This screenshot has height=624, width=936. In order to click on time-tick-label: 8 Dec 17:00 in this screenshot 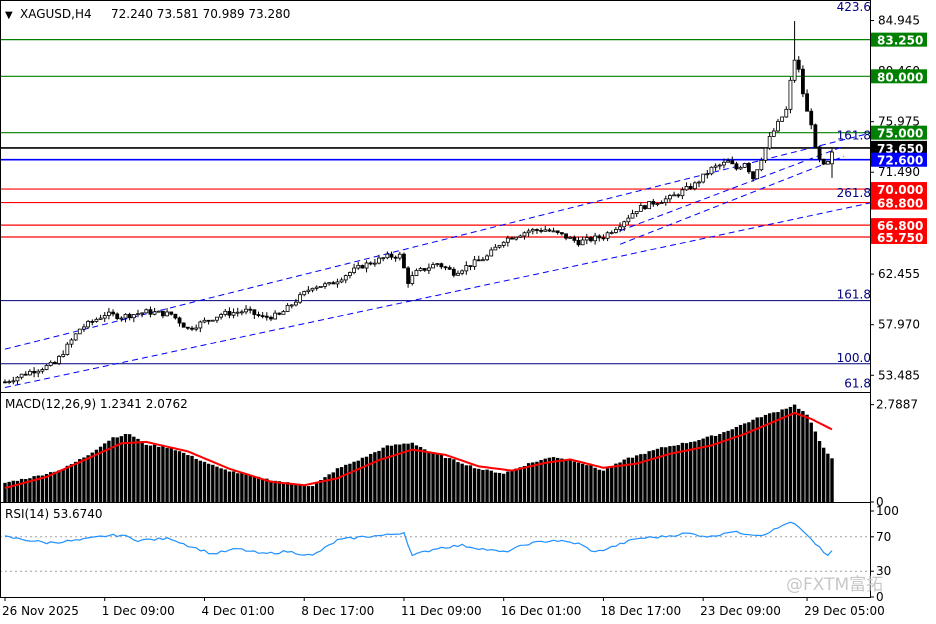, I will do `click(337, 611)`.